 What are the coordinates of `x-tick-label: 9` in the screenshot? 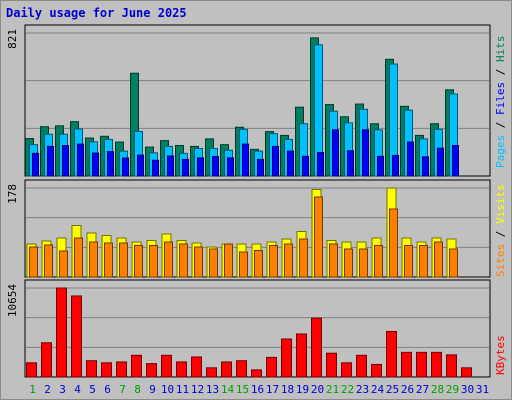 It's located at (152, 389).